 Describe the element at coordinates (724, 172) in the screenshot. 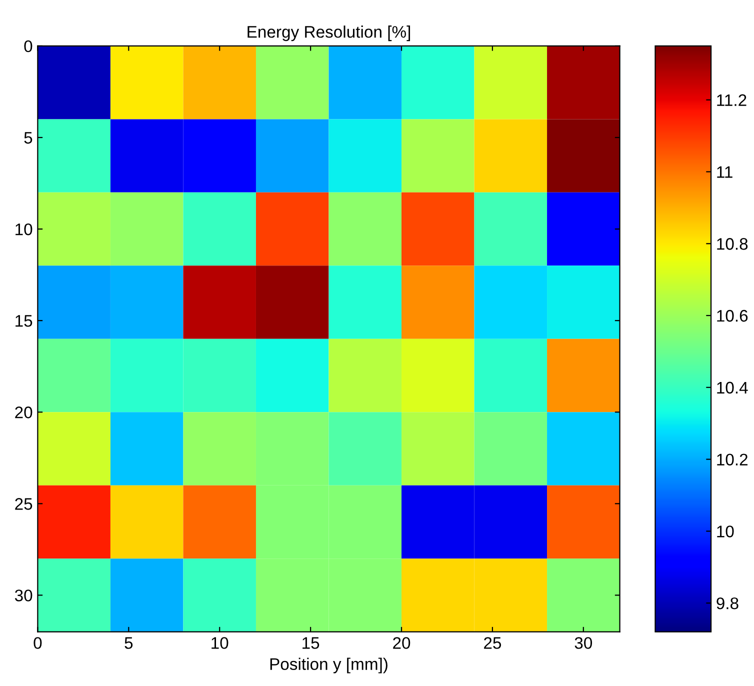

I see `color-bar-label: 11` at that location.